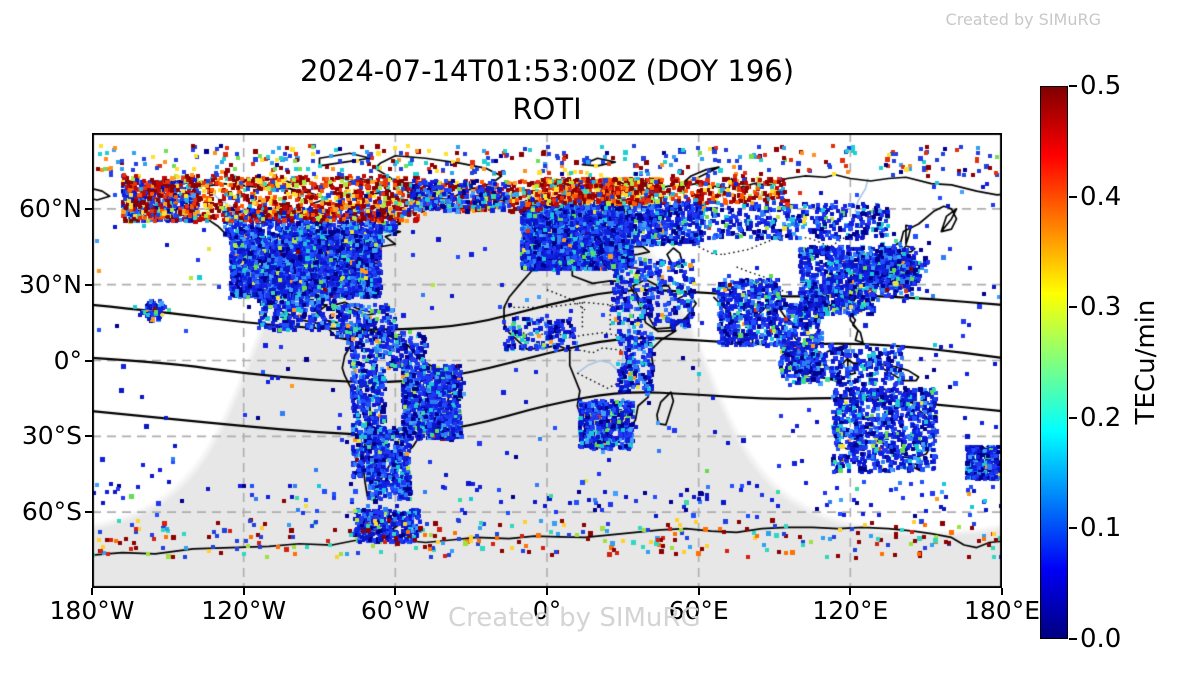 Image resolution: width=1179 pixels, height=673 pixels. I want to click on plot-title: 2024-07-14T01:53:00Z (DOY 196) ROTI, so click(547, 90).